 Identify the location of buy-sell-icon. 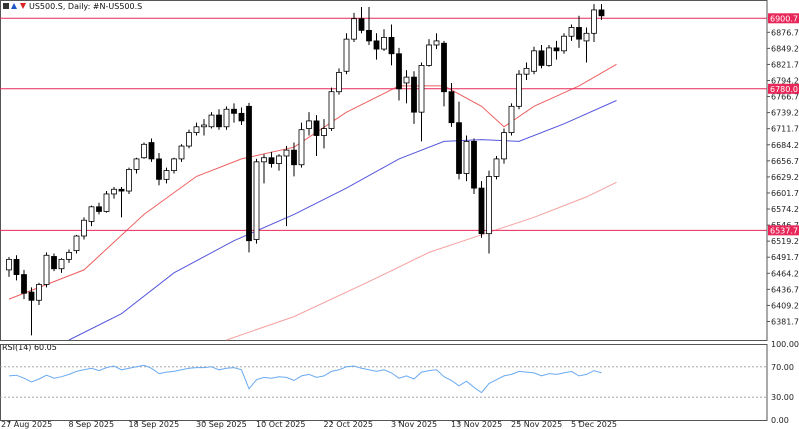
(23, 6).